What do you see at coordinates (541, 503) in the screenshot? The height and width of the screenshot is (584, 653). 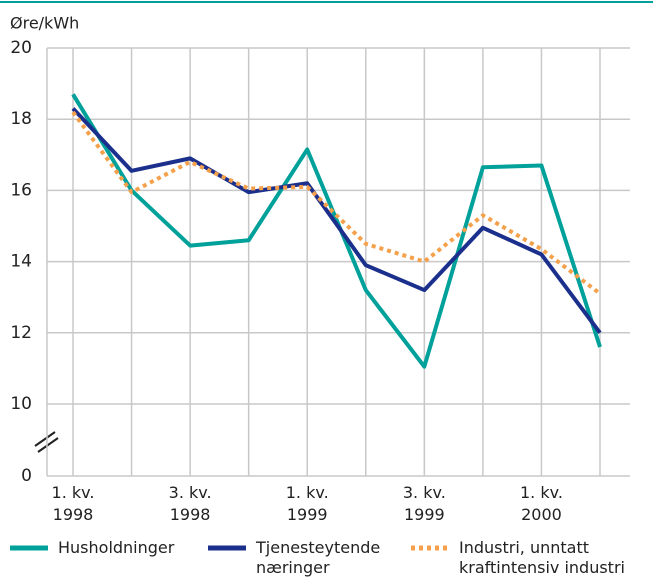 I see `x-tick-label: 1. kv. 2000` at bounding box center [541, 503].